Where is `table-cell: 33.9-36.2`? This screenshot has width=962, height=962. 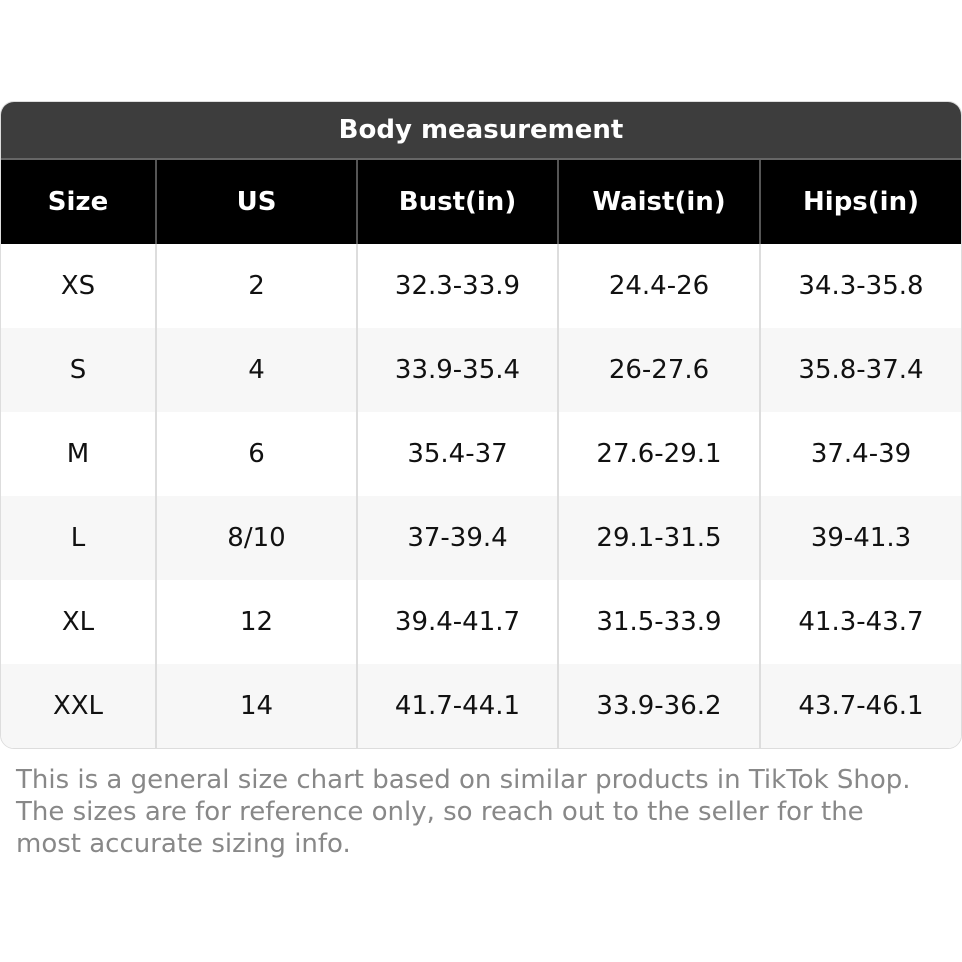 table-cell: 33.9-36.2 is located at coordinates (659, 706).